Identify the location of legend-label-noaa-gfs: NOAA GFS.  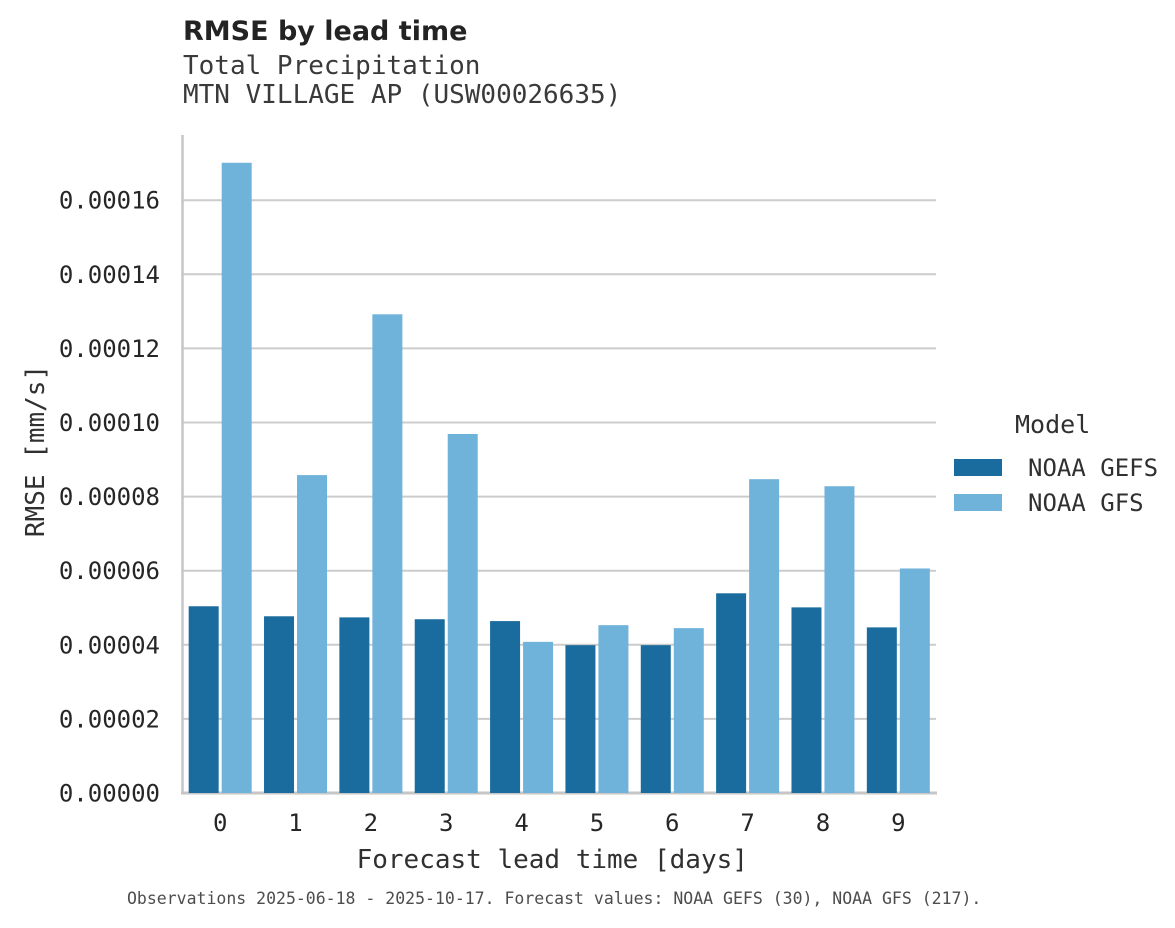
(1086, 502).